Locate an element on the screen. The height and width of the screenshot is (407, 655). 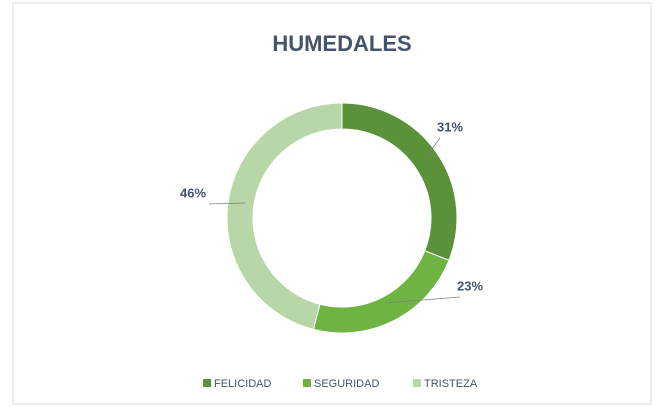
data-label: 23% is located at coordinates (470, 285).